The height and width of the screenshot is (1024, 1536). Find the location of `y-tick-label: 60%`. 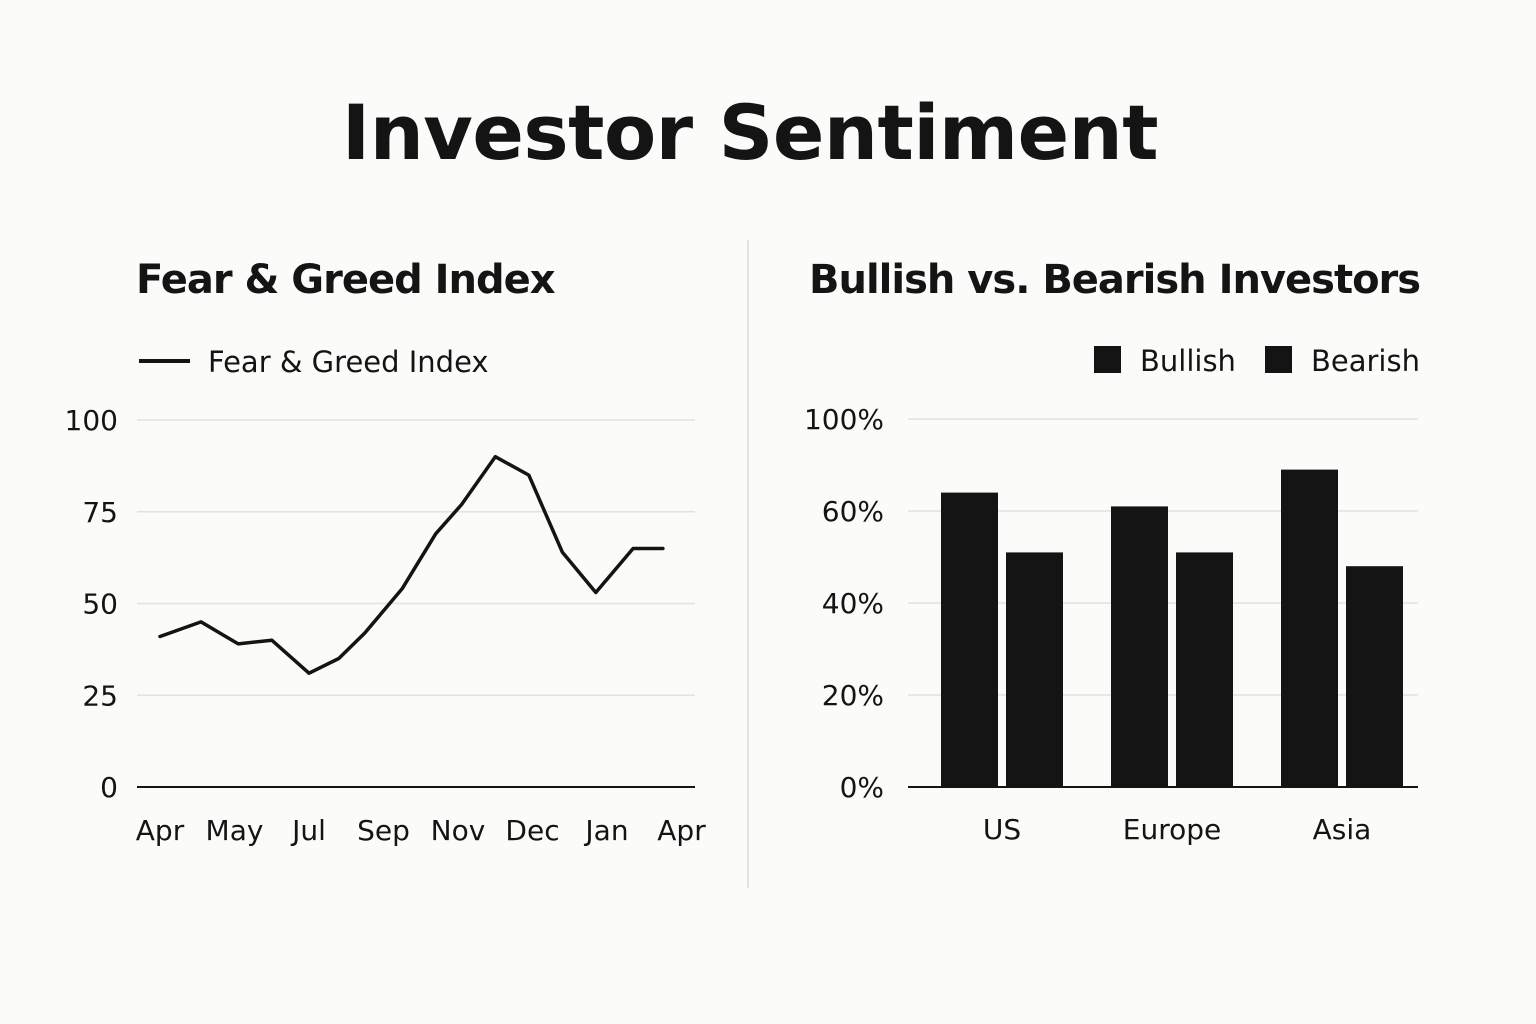

y-tick-label: 60% is located at coordinates (853, 511).